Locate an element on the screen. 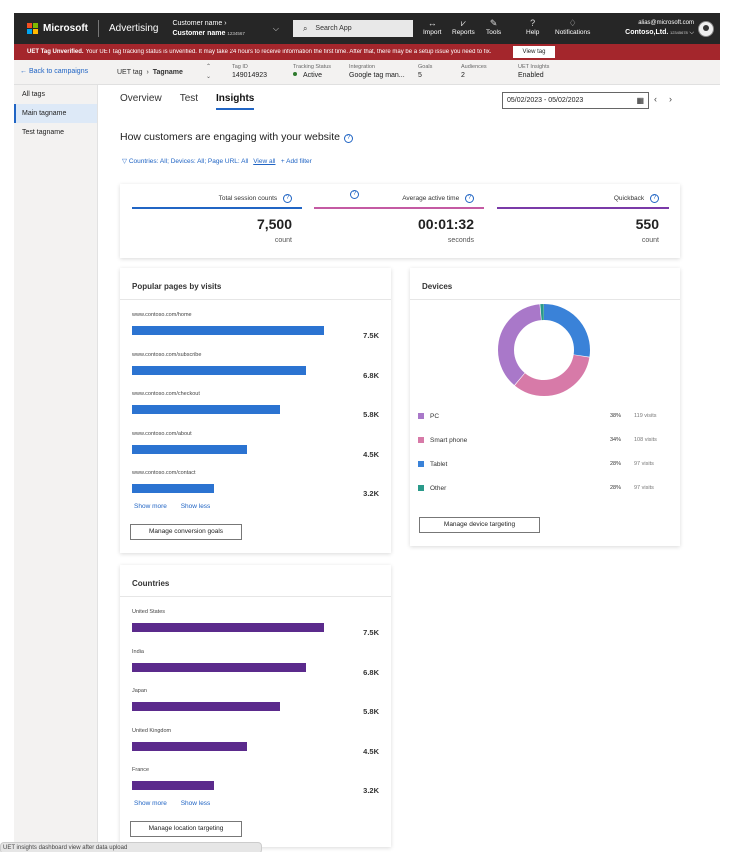  microsoft-logo: Microsoft is located at coordinates (57, 28).